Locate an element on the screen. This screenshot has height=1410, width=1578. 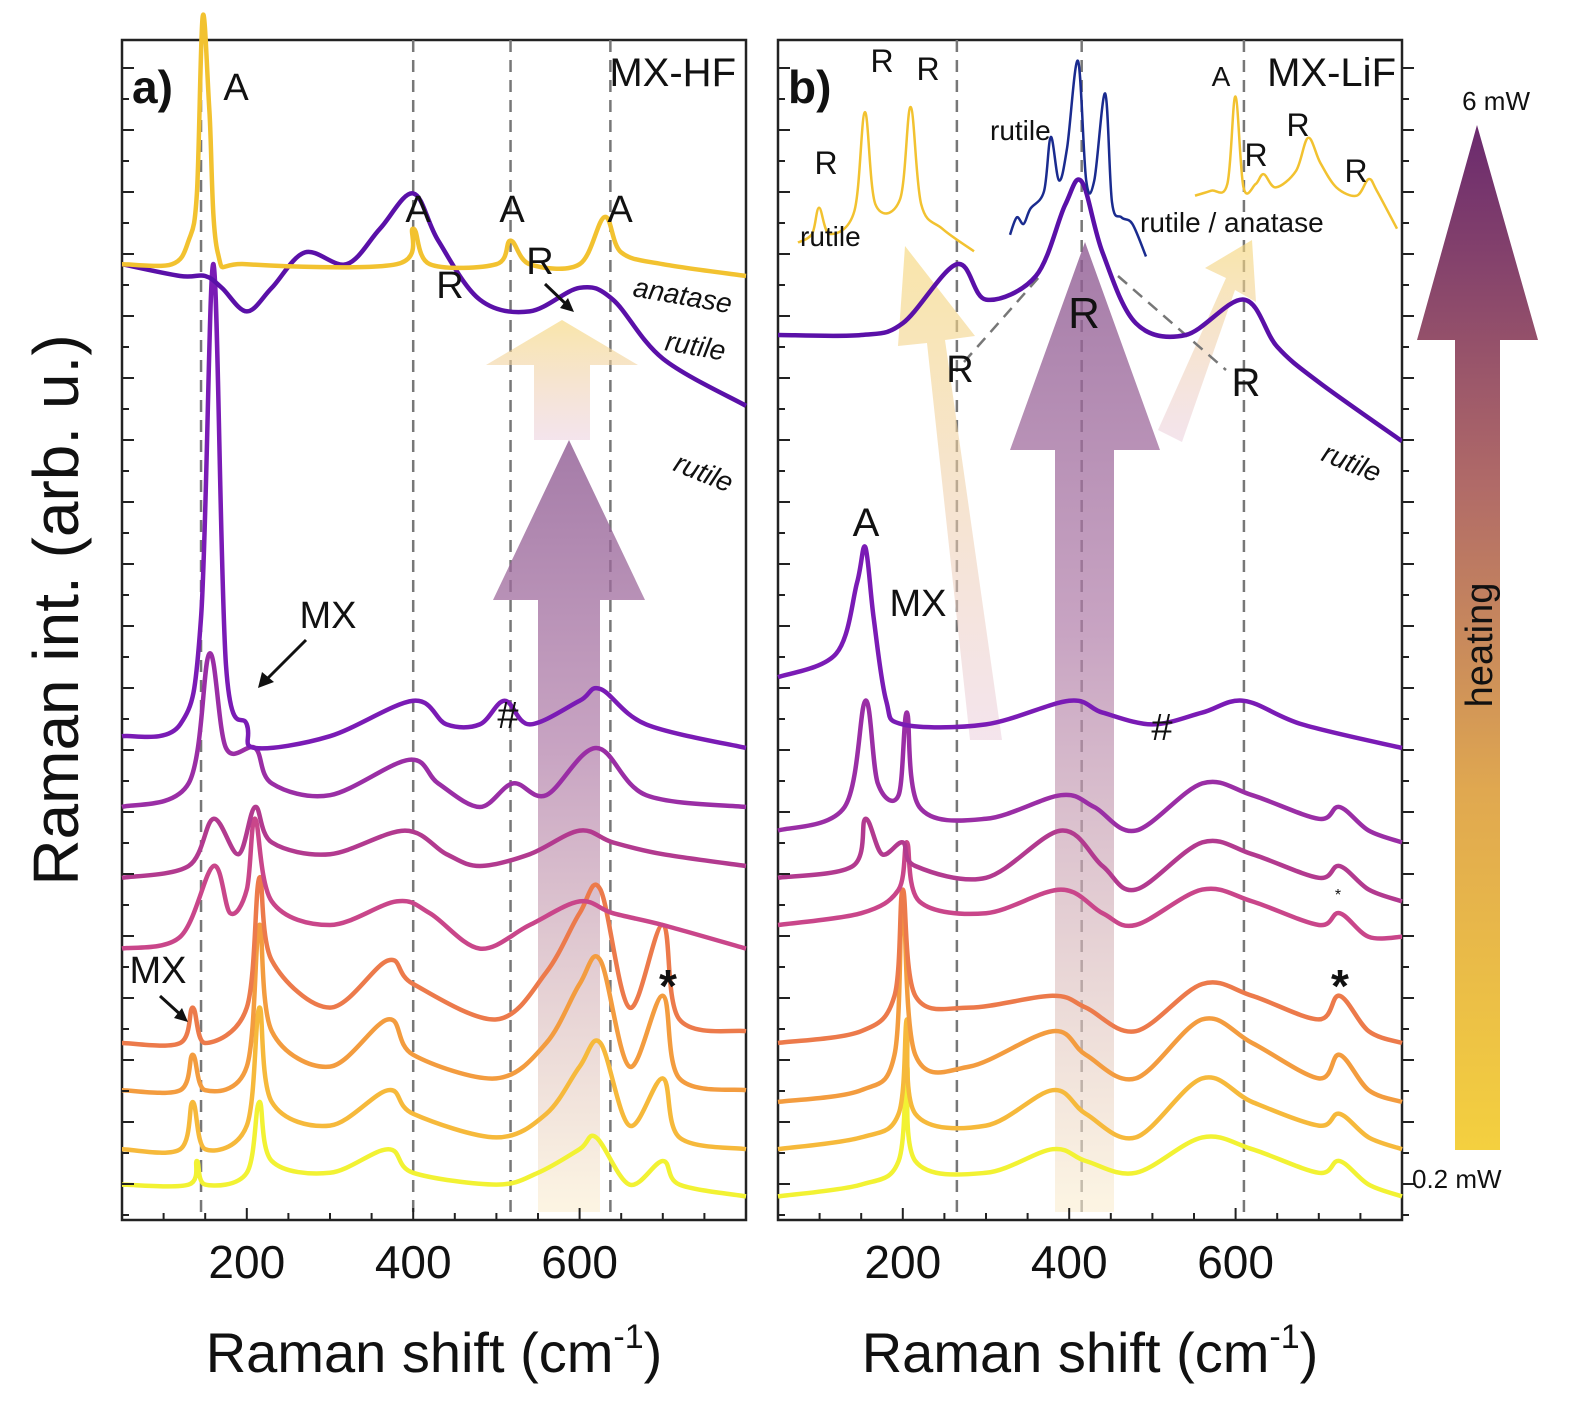
b-annot-rutile-415: R is located at coordinates (1084, 313).